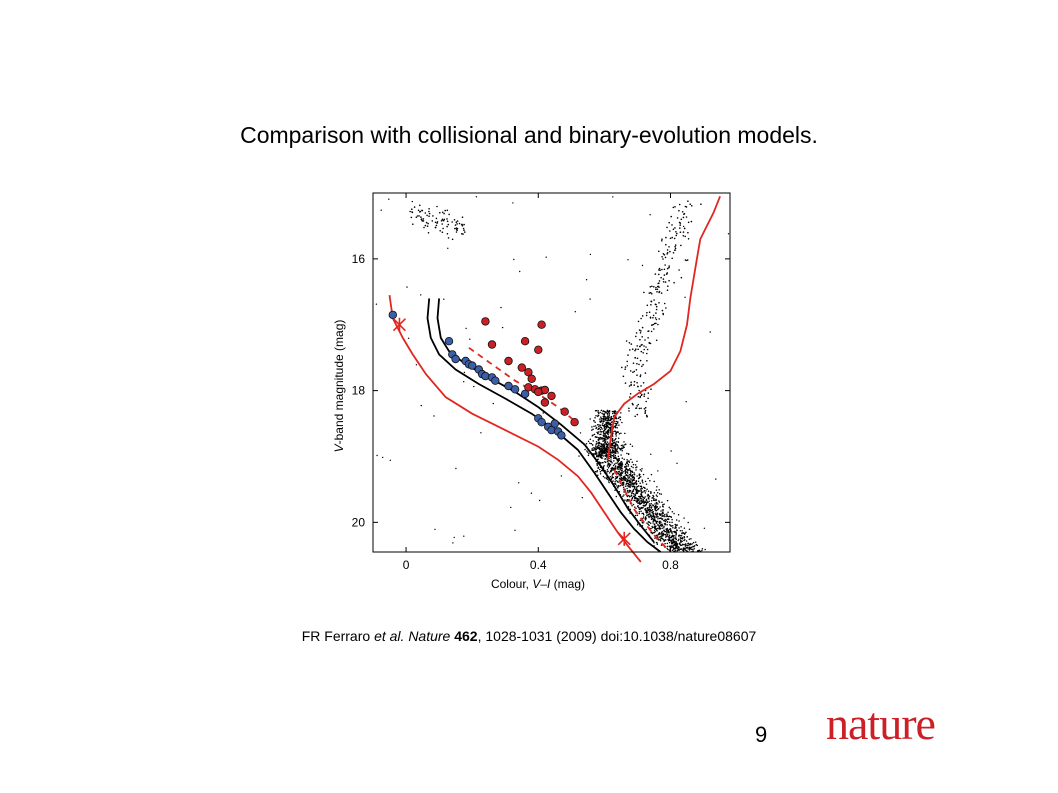 The height and width of the screenshot is (793, 1058). What do you see at coordinates (495, 380) in the screenshot?
I see `blue-straggler-point` at bounding box center [495, 380].